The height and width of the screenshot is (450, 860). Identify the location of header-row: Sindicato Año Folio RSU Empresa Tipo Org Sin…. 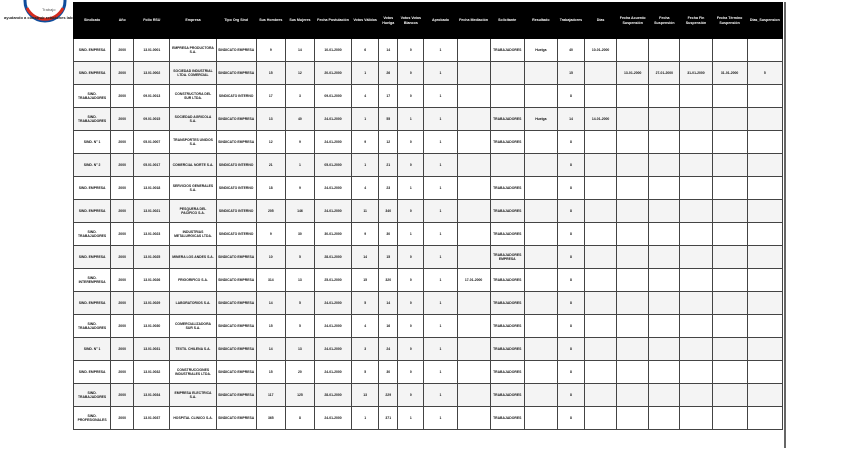
(428, 20).